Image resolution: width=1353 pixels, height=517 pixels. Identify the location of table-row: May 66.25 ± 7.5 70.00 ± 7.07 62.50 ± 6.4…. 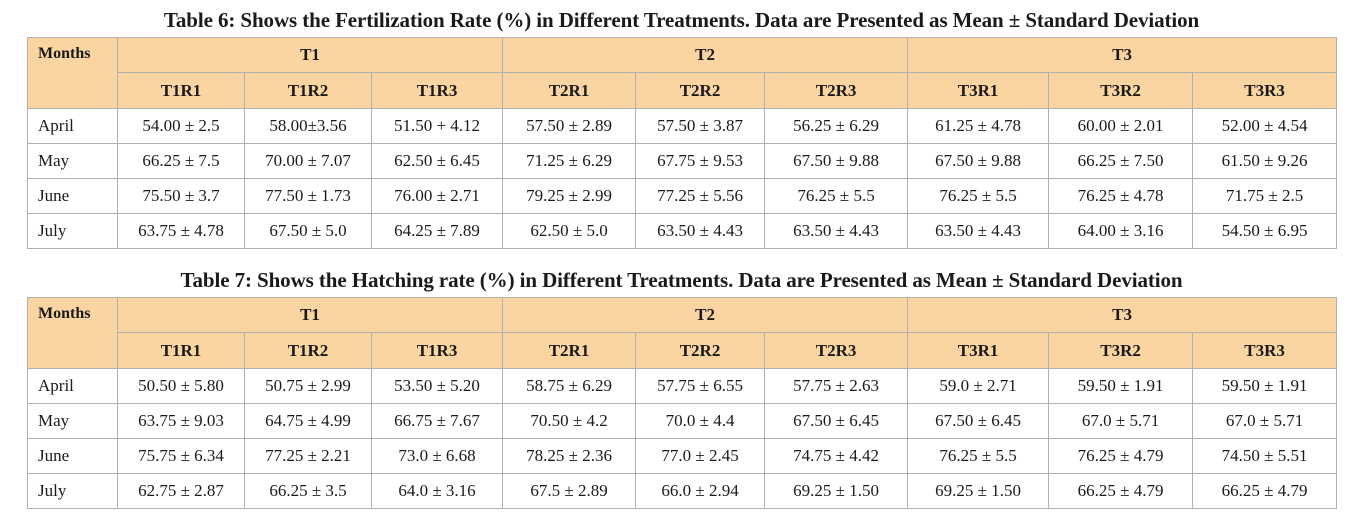
(682, 161).